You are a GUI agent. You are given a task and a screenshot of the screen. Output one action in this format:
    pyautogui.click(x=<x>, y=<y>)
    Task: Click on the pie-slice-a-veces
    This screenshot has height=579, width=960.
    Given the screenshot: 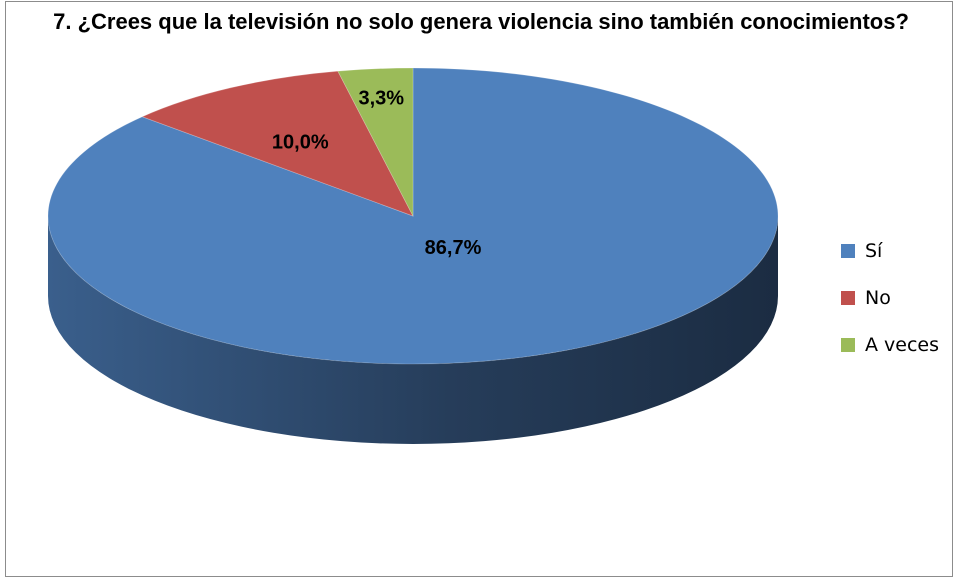 What is the action you would take?
    pyautogui.click(x=375, y=142)
    